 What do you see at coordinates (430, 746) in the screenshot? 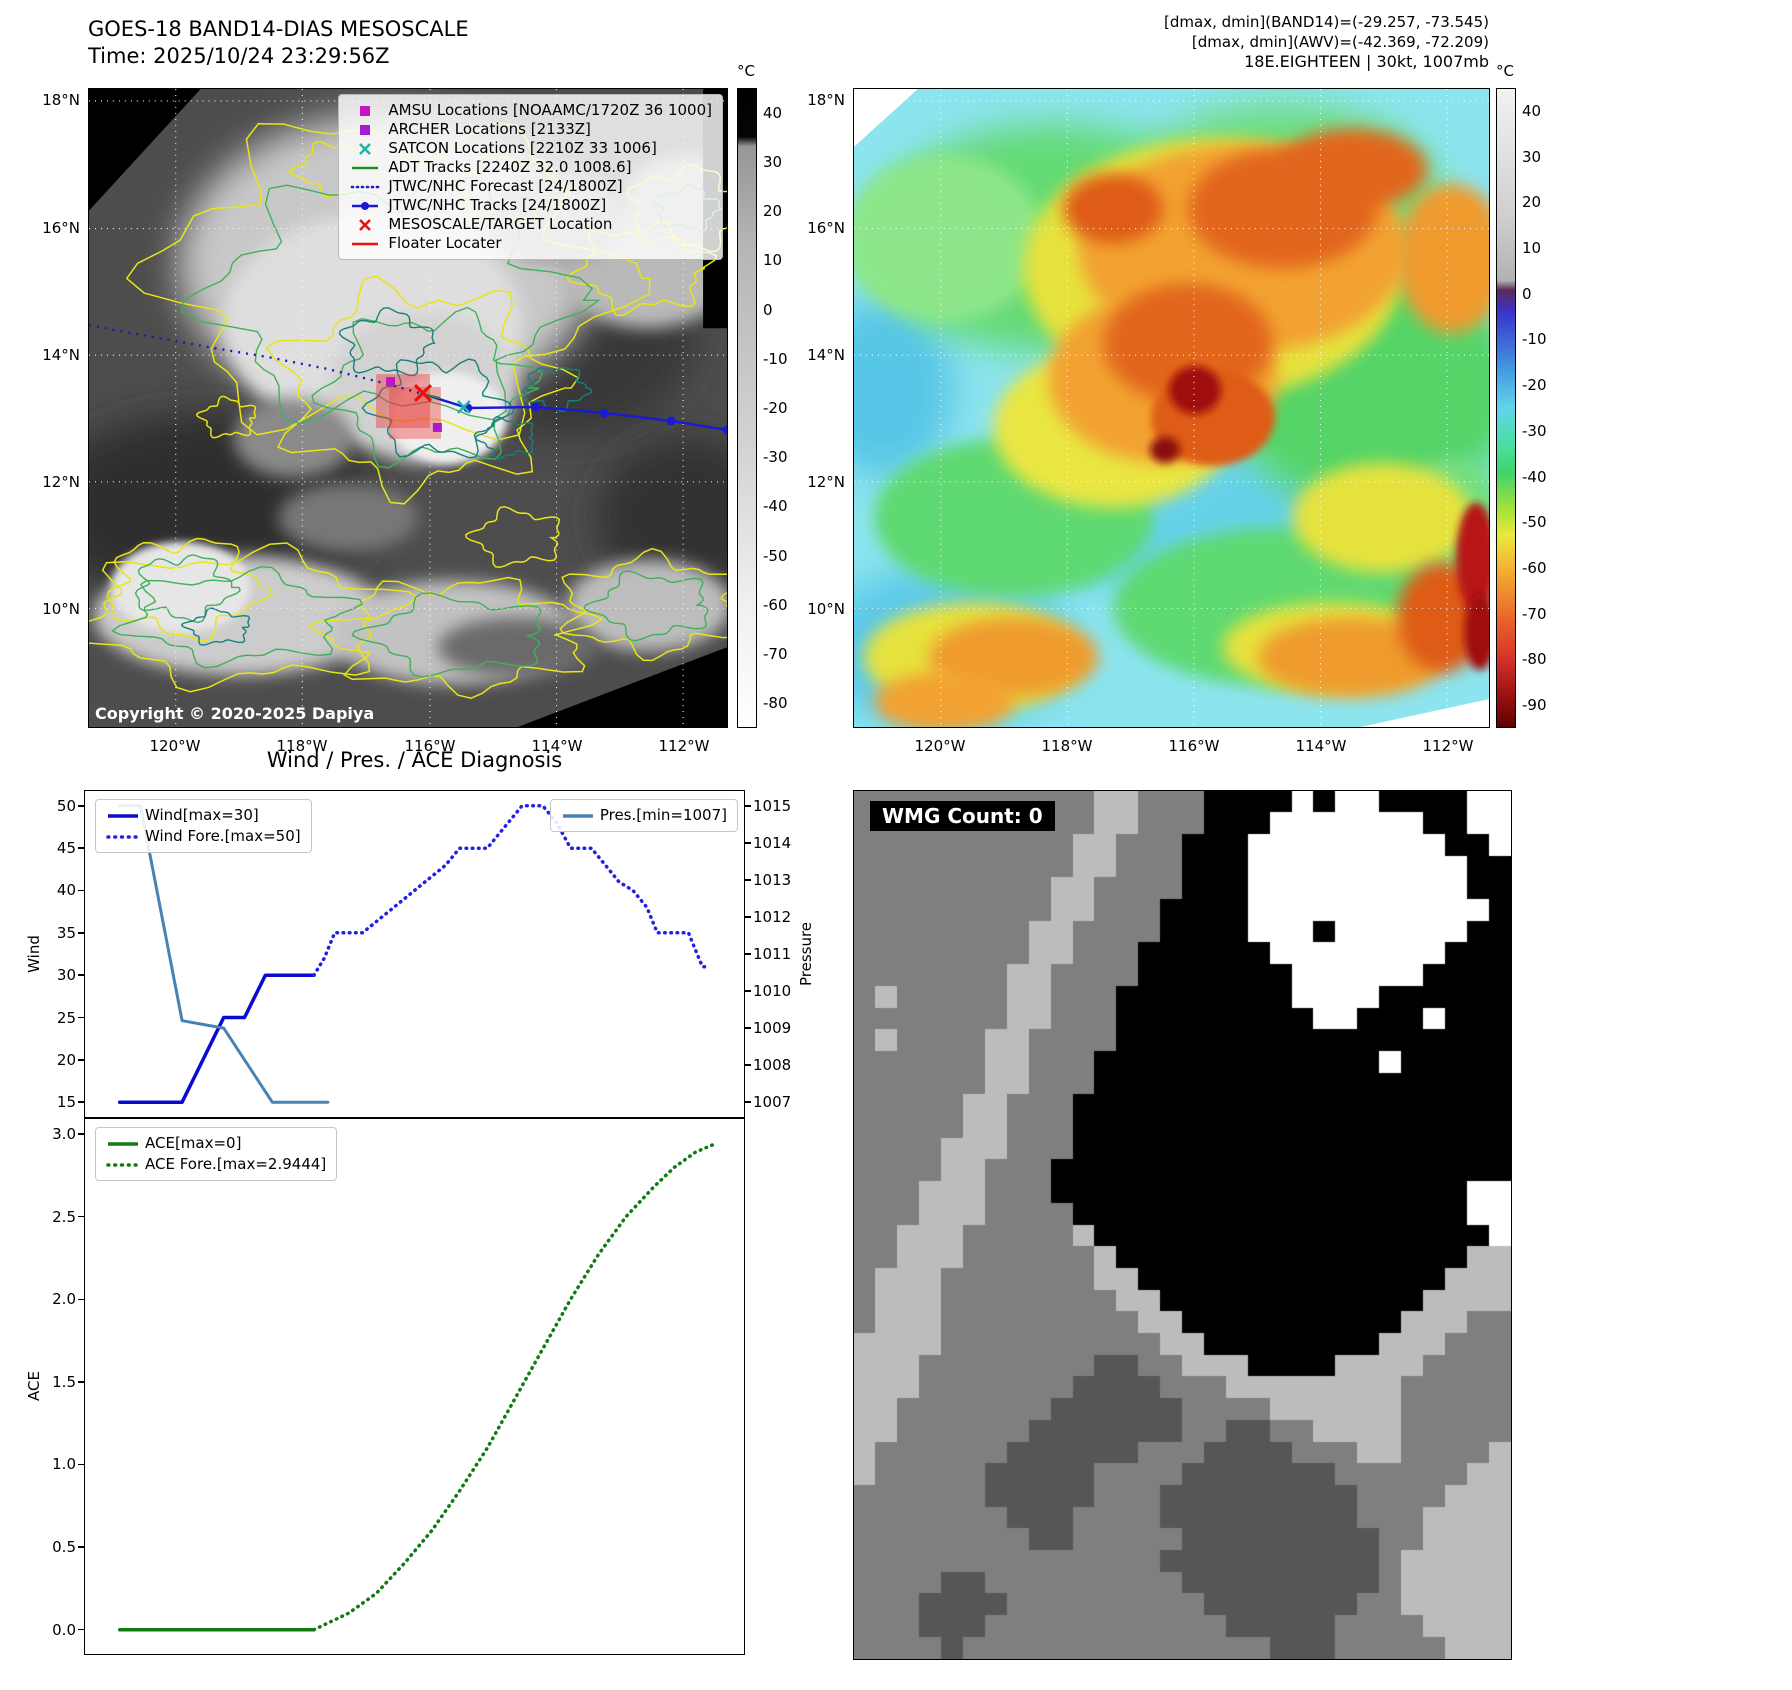
I see `map-x-tick-label: 116°W` at bounding box center [430, 746].